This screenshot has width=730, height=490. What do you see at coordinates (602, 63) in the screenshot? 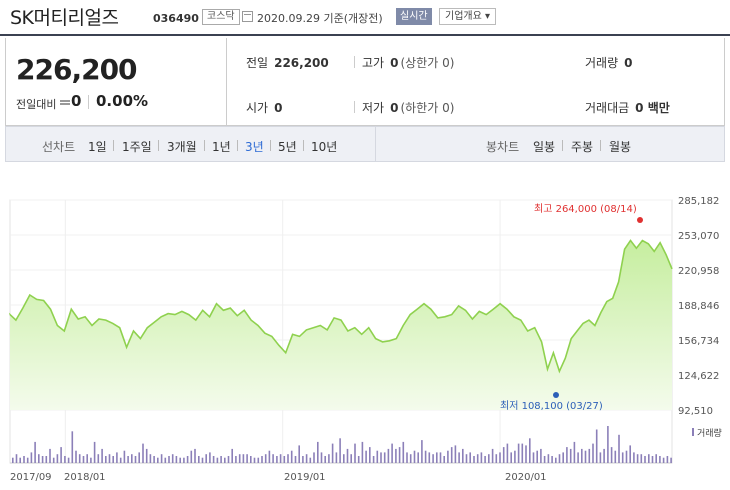
I see `volume-label: 거래량` at bounding box center [602, 63].